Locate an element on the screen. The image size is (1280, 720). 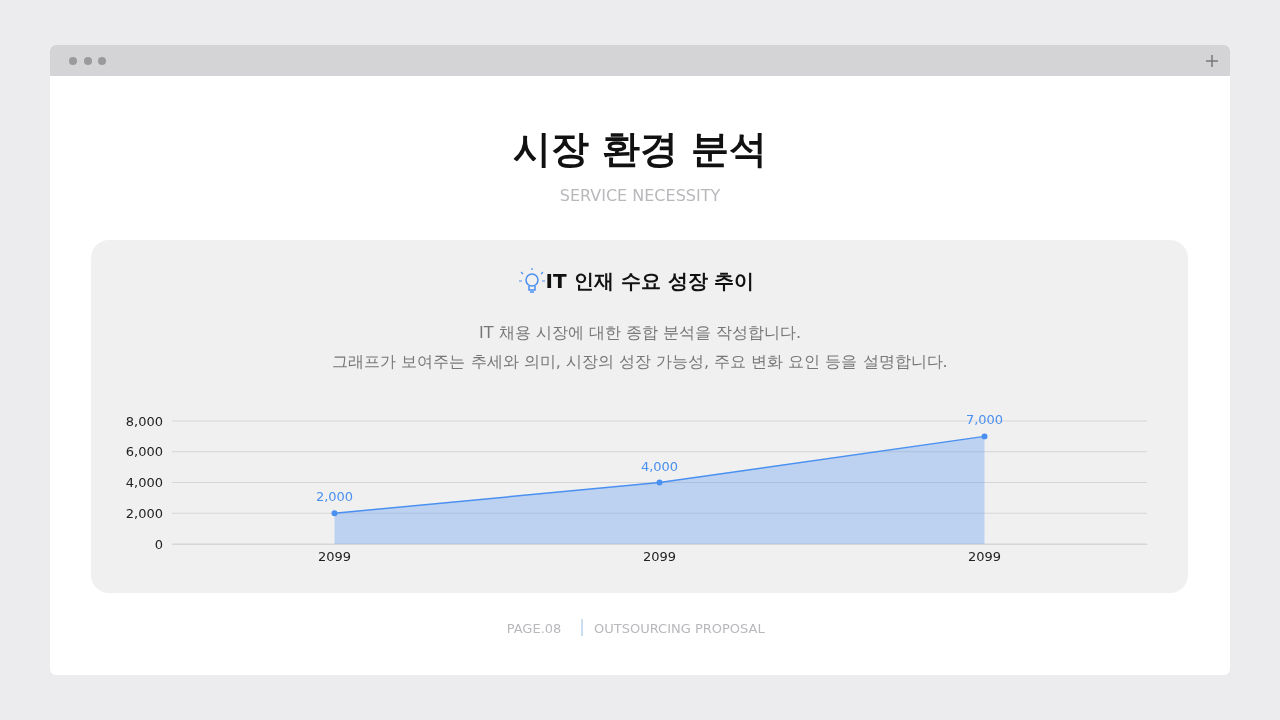
text: 시장 환경 분석 is located at coordinates (640, 149).